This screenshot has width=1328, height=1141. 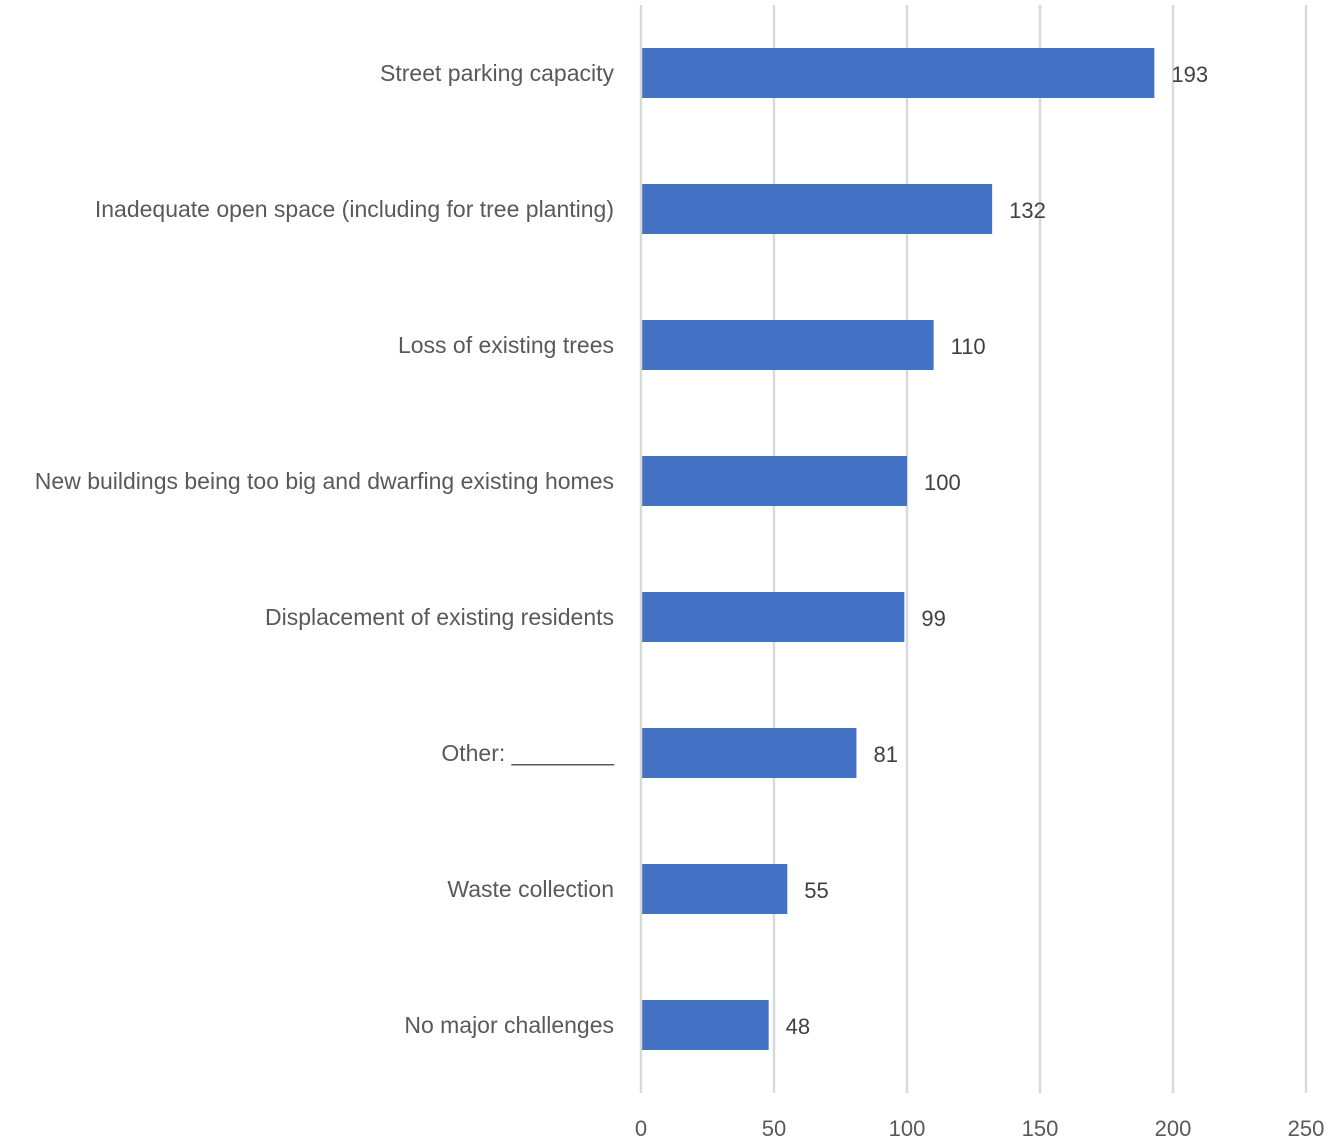 What do you see at coordinates (641, 1128) in the screenshot?
I see `x-tick-label: 0` at bounding box center [641, 1128].